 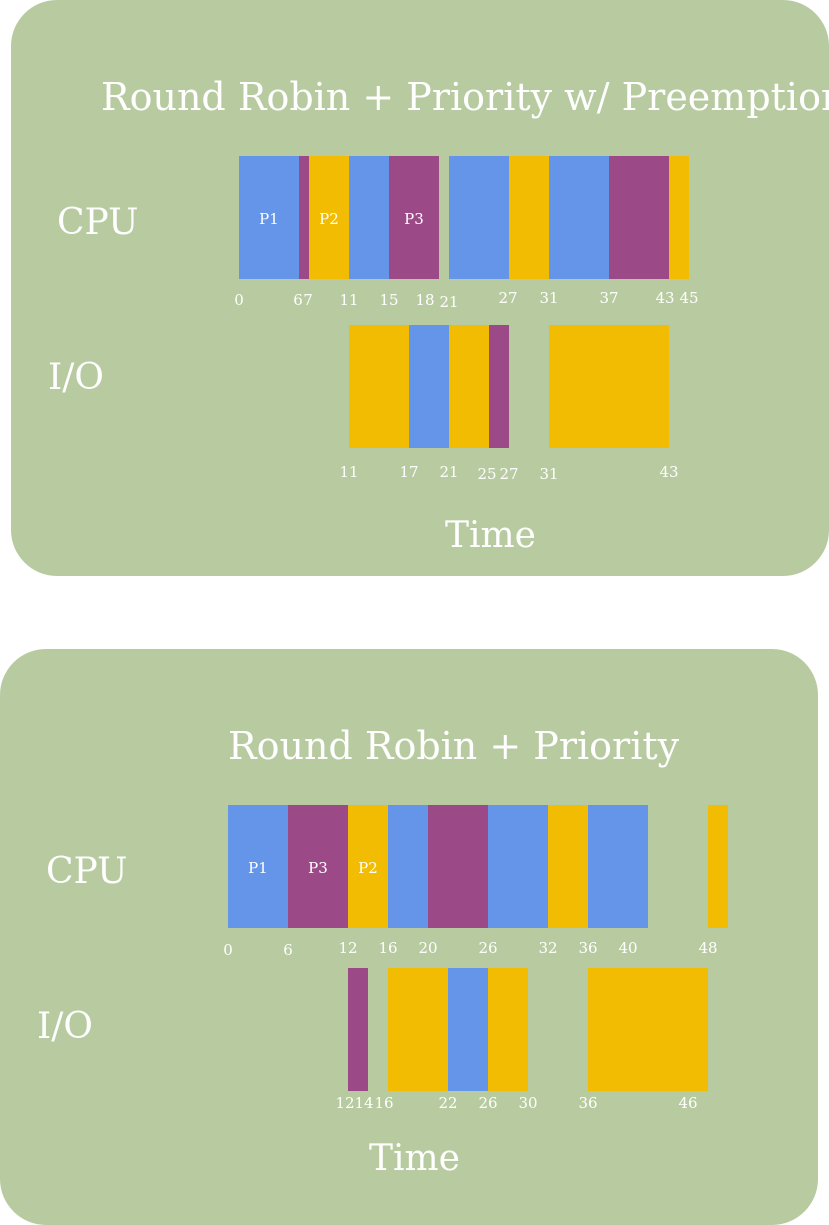 What do you see at coordinates (689, 298) in the screenshot?
I see `cpu-tick-label: 45` at bounding box center [689, 298].